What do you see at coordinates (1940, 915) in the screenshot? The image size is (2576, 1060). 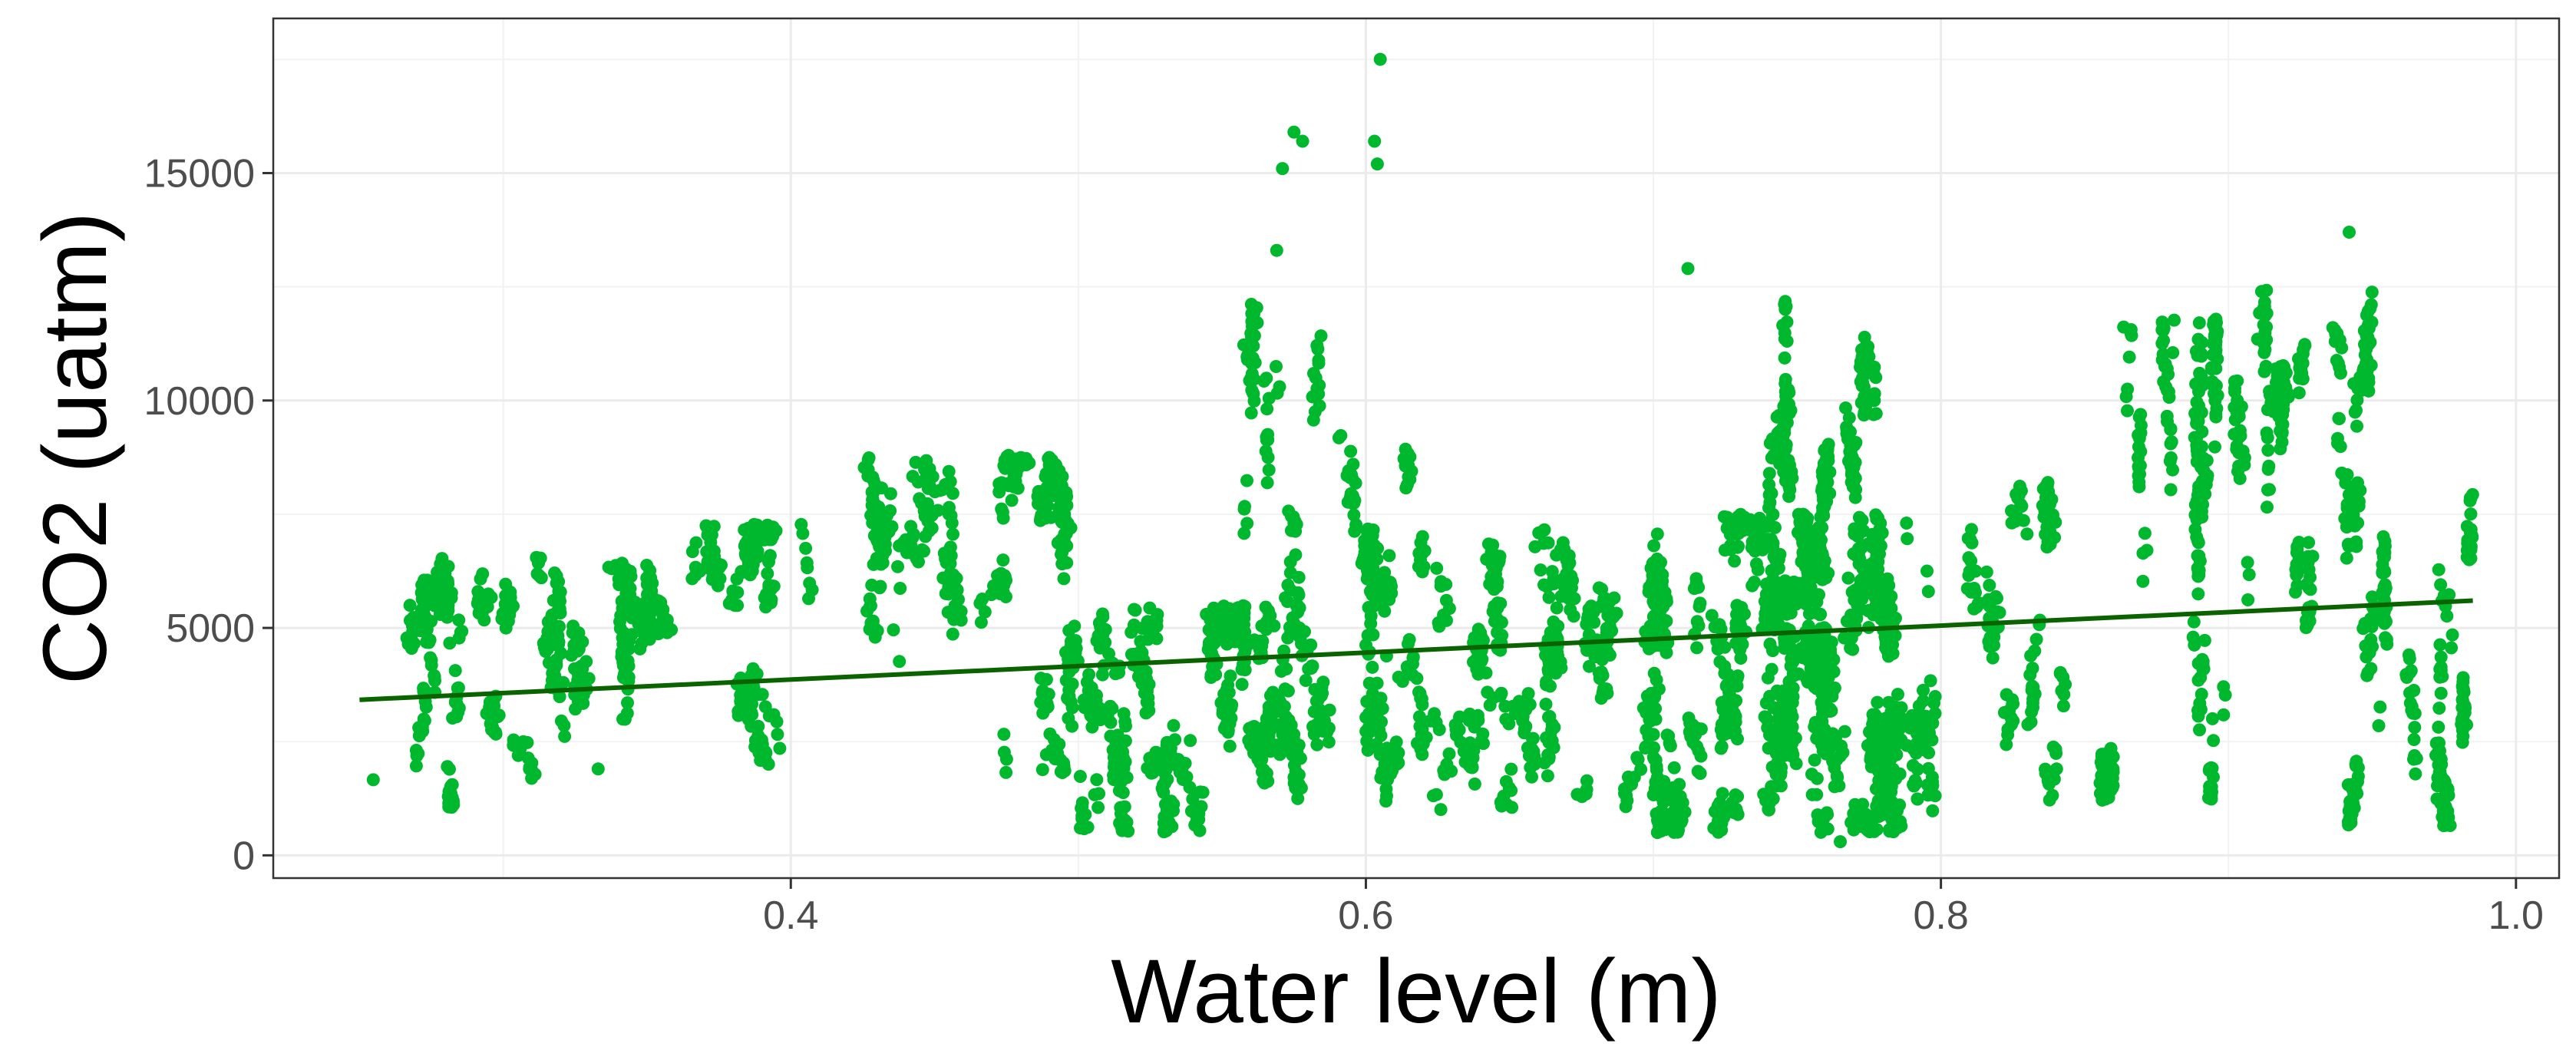 I see `x-tick-label: 0.8` at bounding box center [1940, 915].